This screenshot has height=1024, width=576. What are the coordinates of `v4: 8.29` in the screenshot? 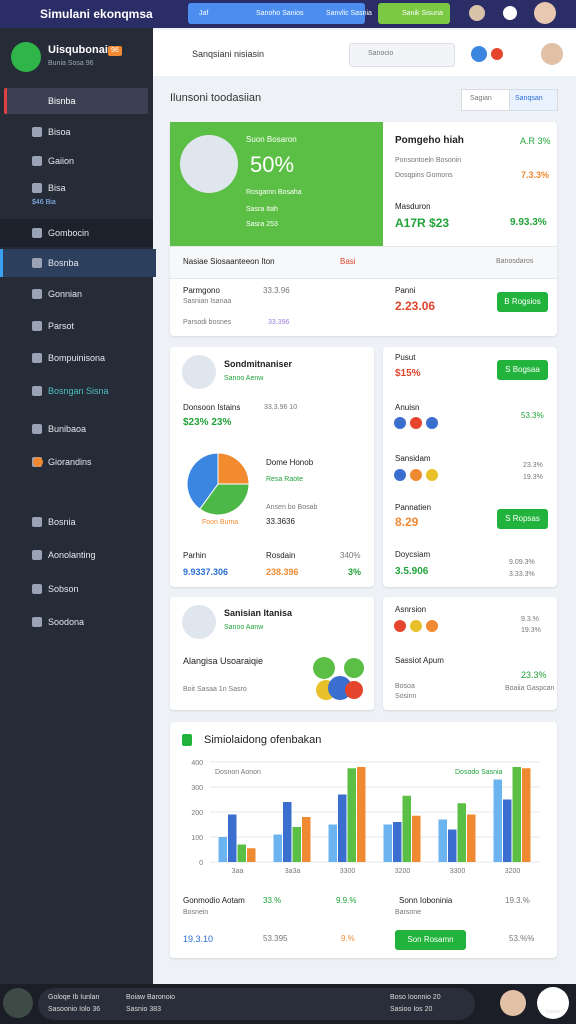 It's located at (407, 521).